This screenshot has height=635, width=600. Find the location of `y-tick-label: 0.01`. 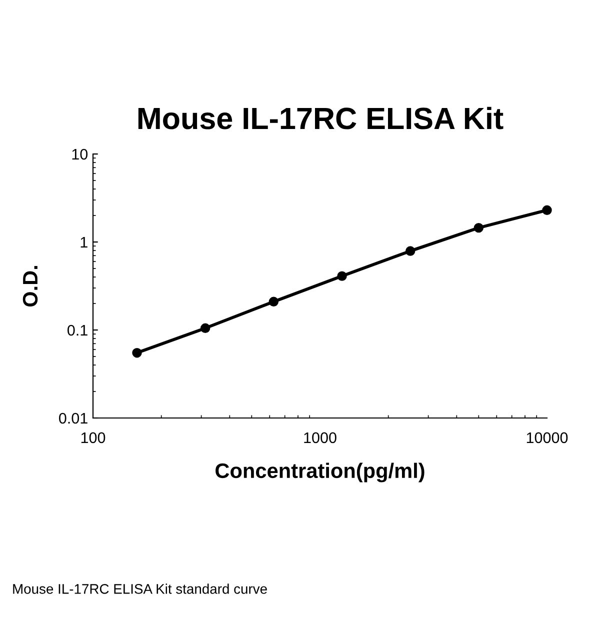

y-tick-label: 0.01 is located at coordinates (73, 418).